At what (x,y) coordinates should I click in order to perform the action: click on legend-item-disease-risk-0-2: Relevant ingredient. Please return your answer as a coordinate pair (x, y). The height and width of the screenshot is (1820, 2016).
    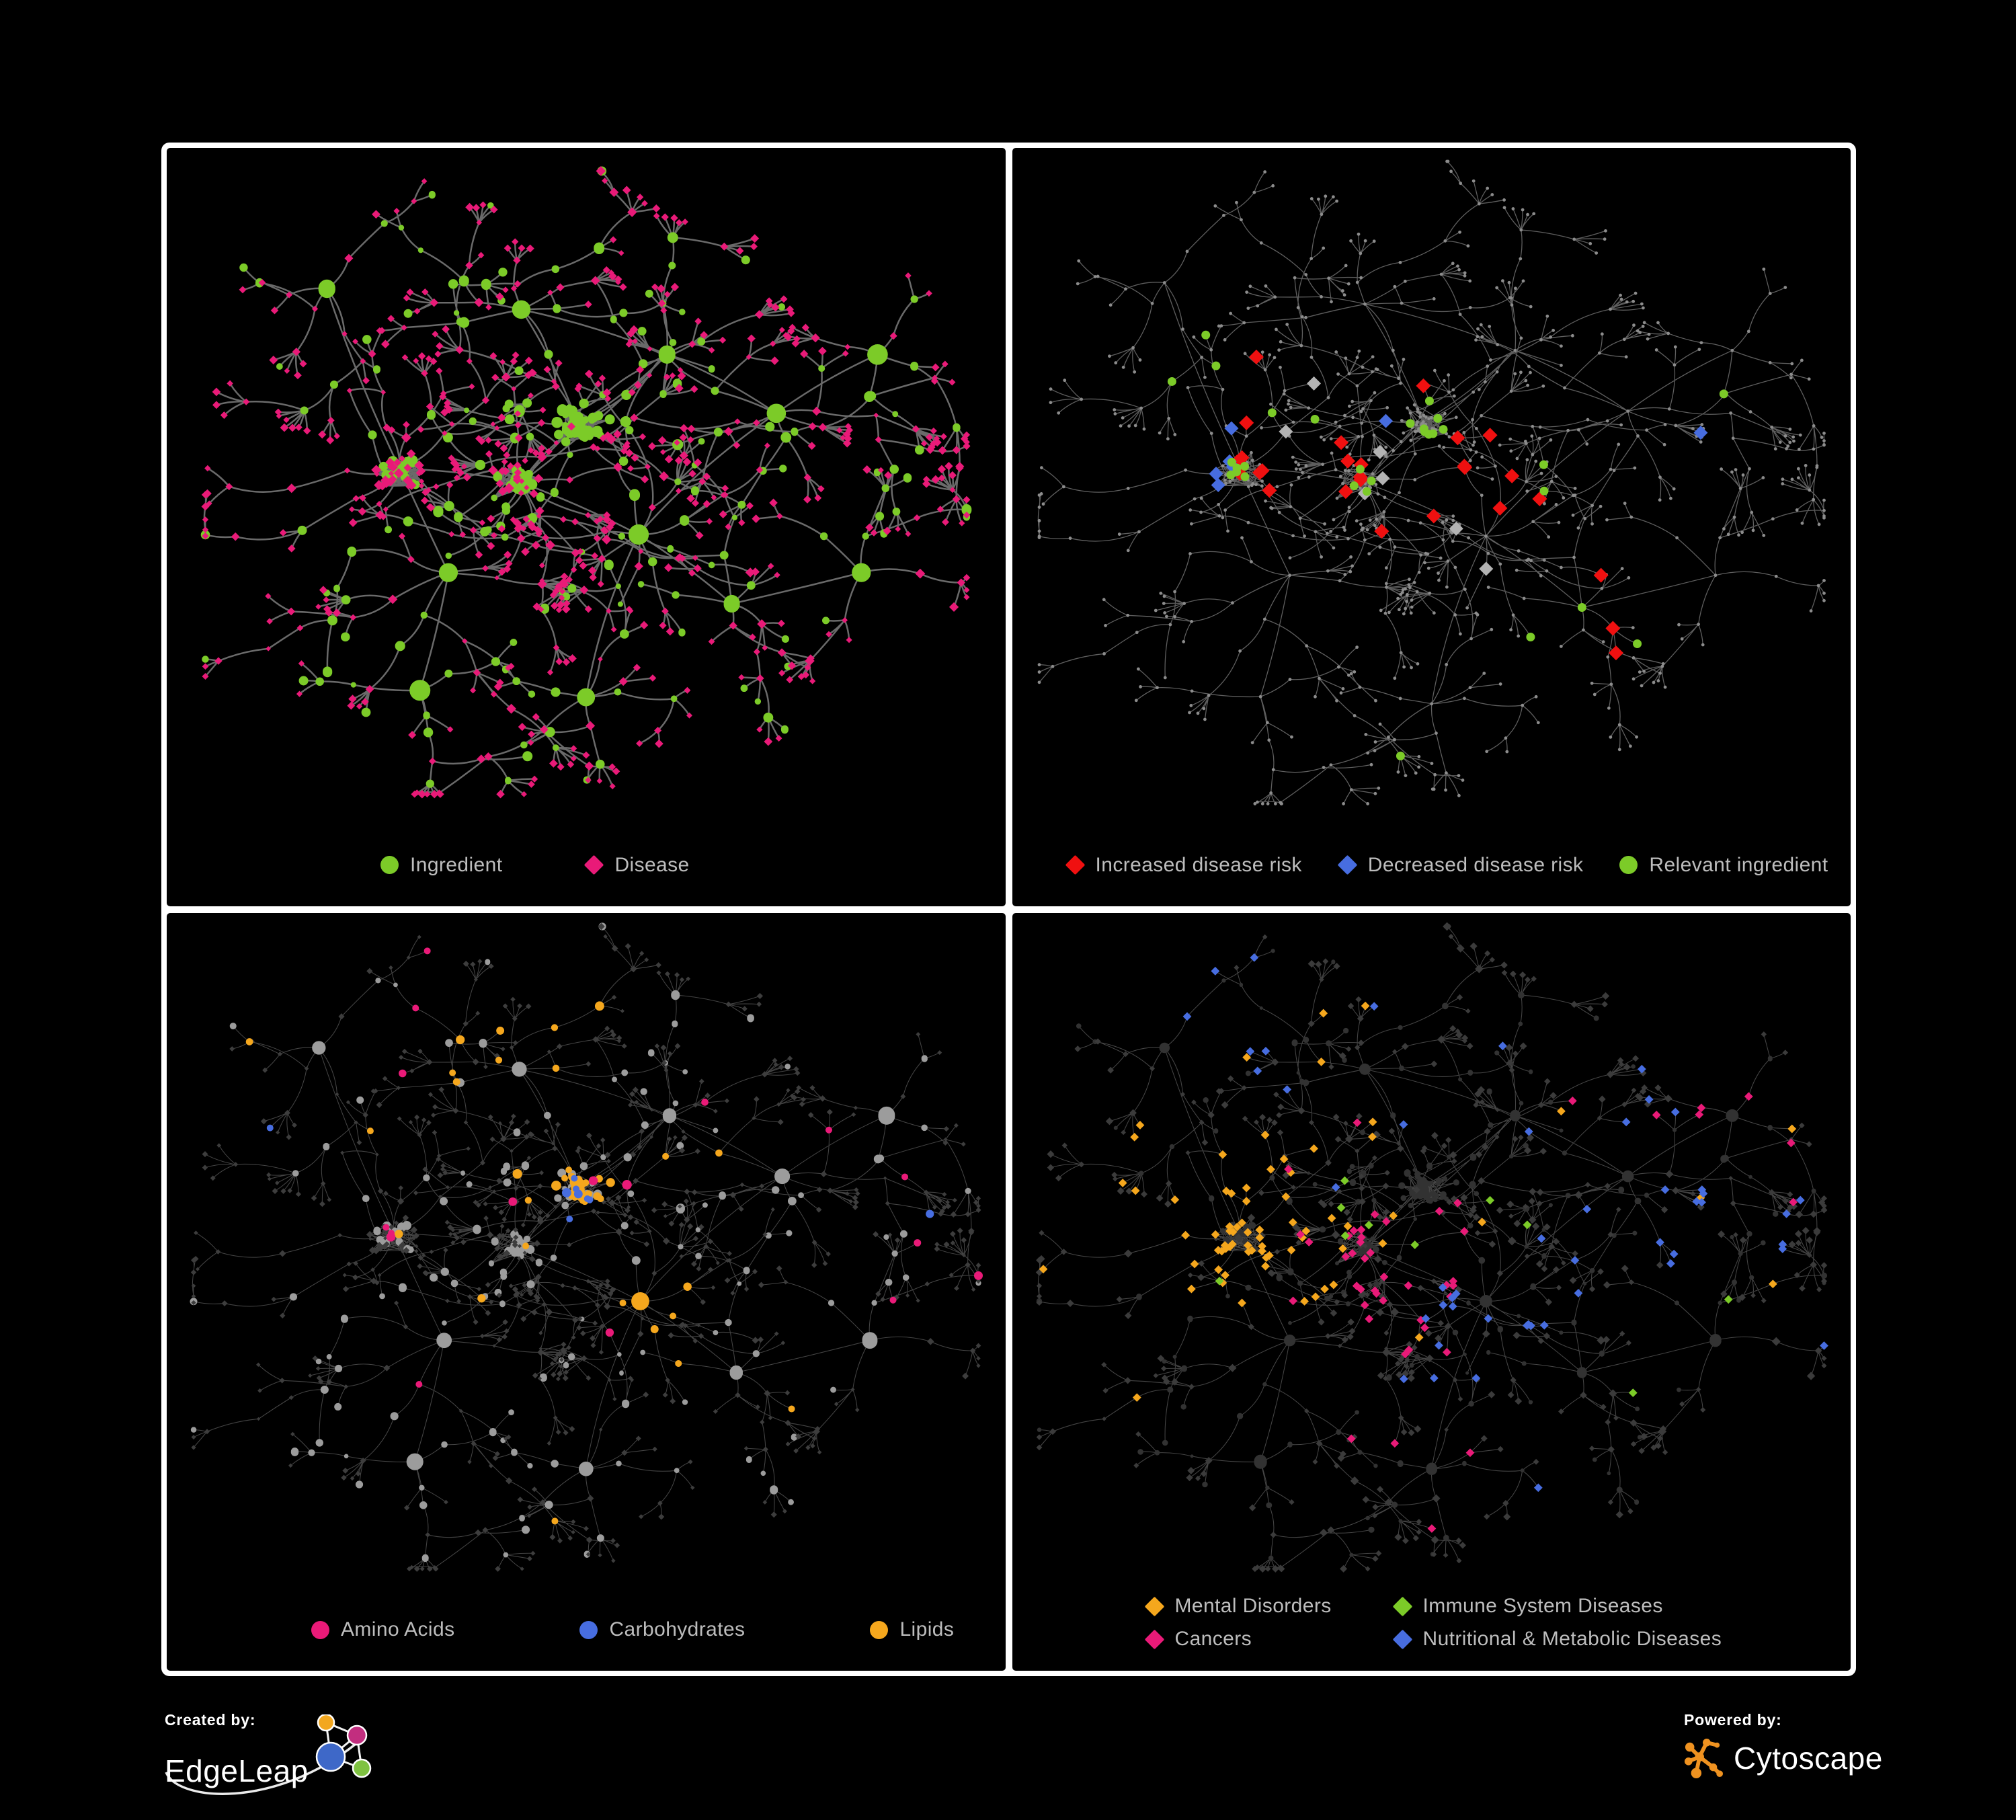
    Looking at the image, I should click on (1723, 865).